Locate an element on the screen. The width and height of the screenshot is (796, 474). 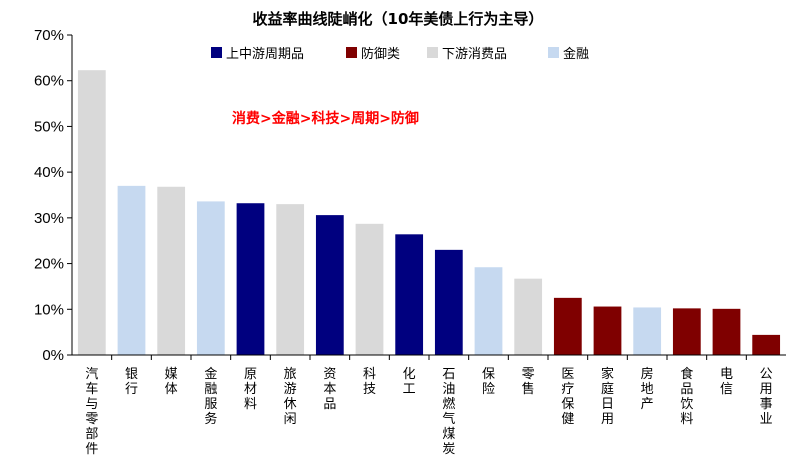
x-tick-label: 汽车与零部件 is located at coordinates (91, 412).